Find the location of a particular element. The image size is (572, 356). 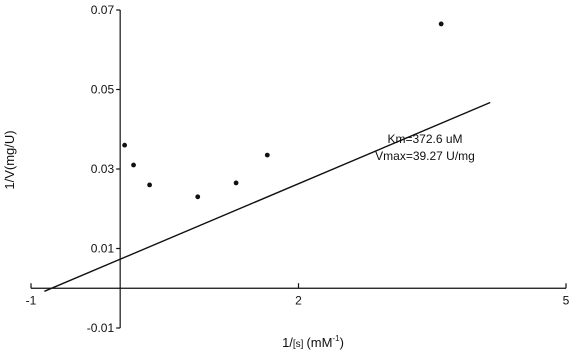

x-tick-label-2: 5 is located at coordinates (566, 300).